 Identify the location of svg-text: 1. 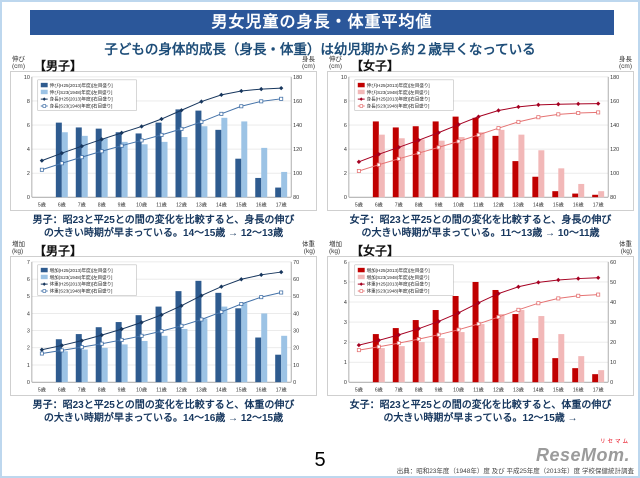
(28, 366).